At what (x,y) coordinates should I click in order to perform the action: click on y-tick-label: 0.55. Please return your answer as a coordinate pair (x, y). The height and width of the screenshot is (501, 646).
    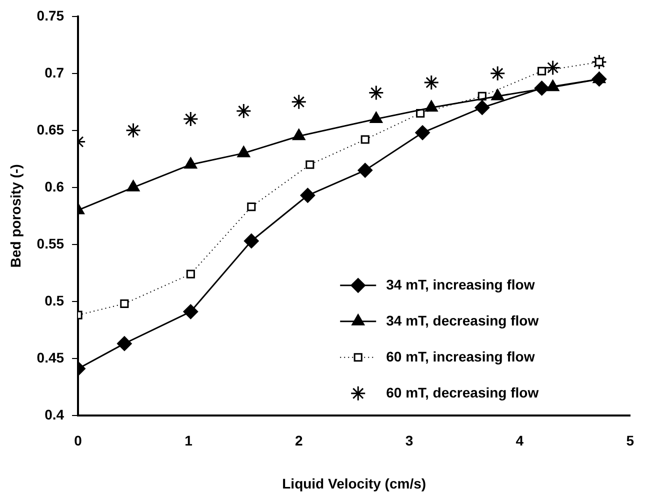
    Looking at the image, I should click on (50, 243).